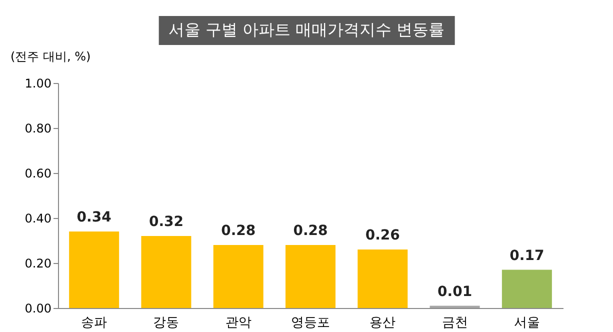 This screenshot has width=613, height=332. What do you see at coordinates (527, 256) in the screenshot?
I see `data-label: 0.17` at bounding box center [527, 256].